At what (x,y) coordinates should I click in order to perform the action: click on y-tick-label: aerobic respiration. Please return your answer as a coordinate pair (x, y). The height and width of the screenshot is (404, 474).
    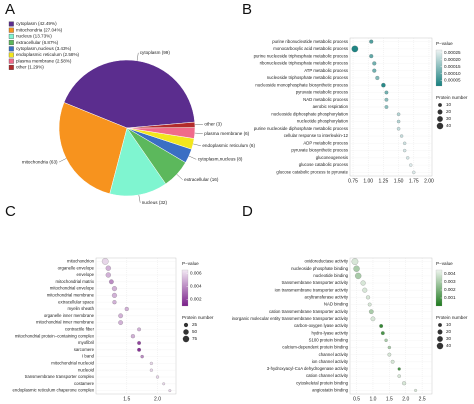
    Looking at the image, I should click on (331, 106).